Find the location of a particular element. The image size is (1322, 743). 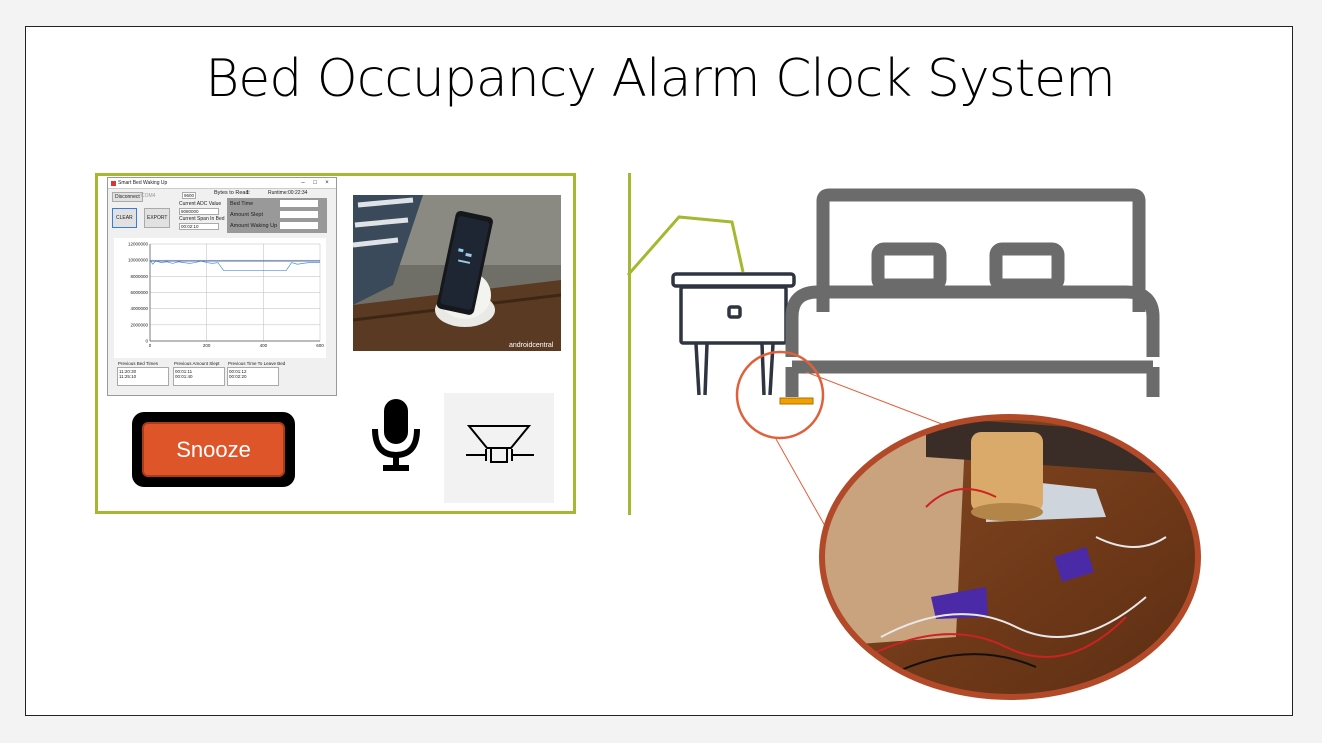

app-titlebar: Smart Bed Waking Up – □ × is located at coordinates (222, 183).